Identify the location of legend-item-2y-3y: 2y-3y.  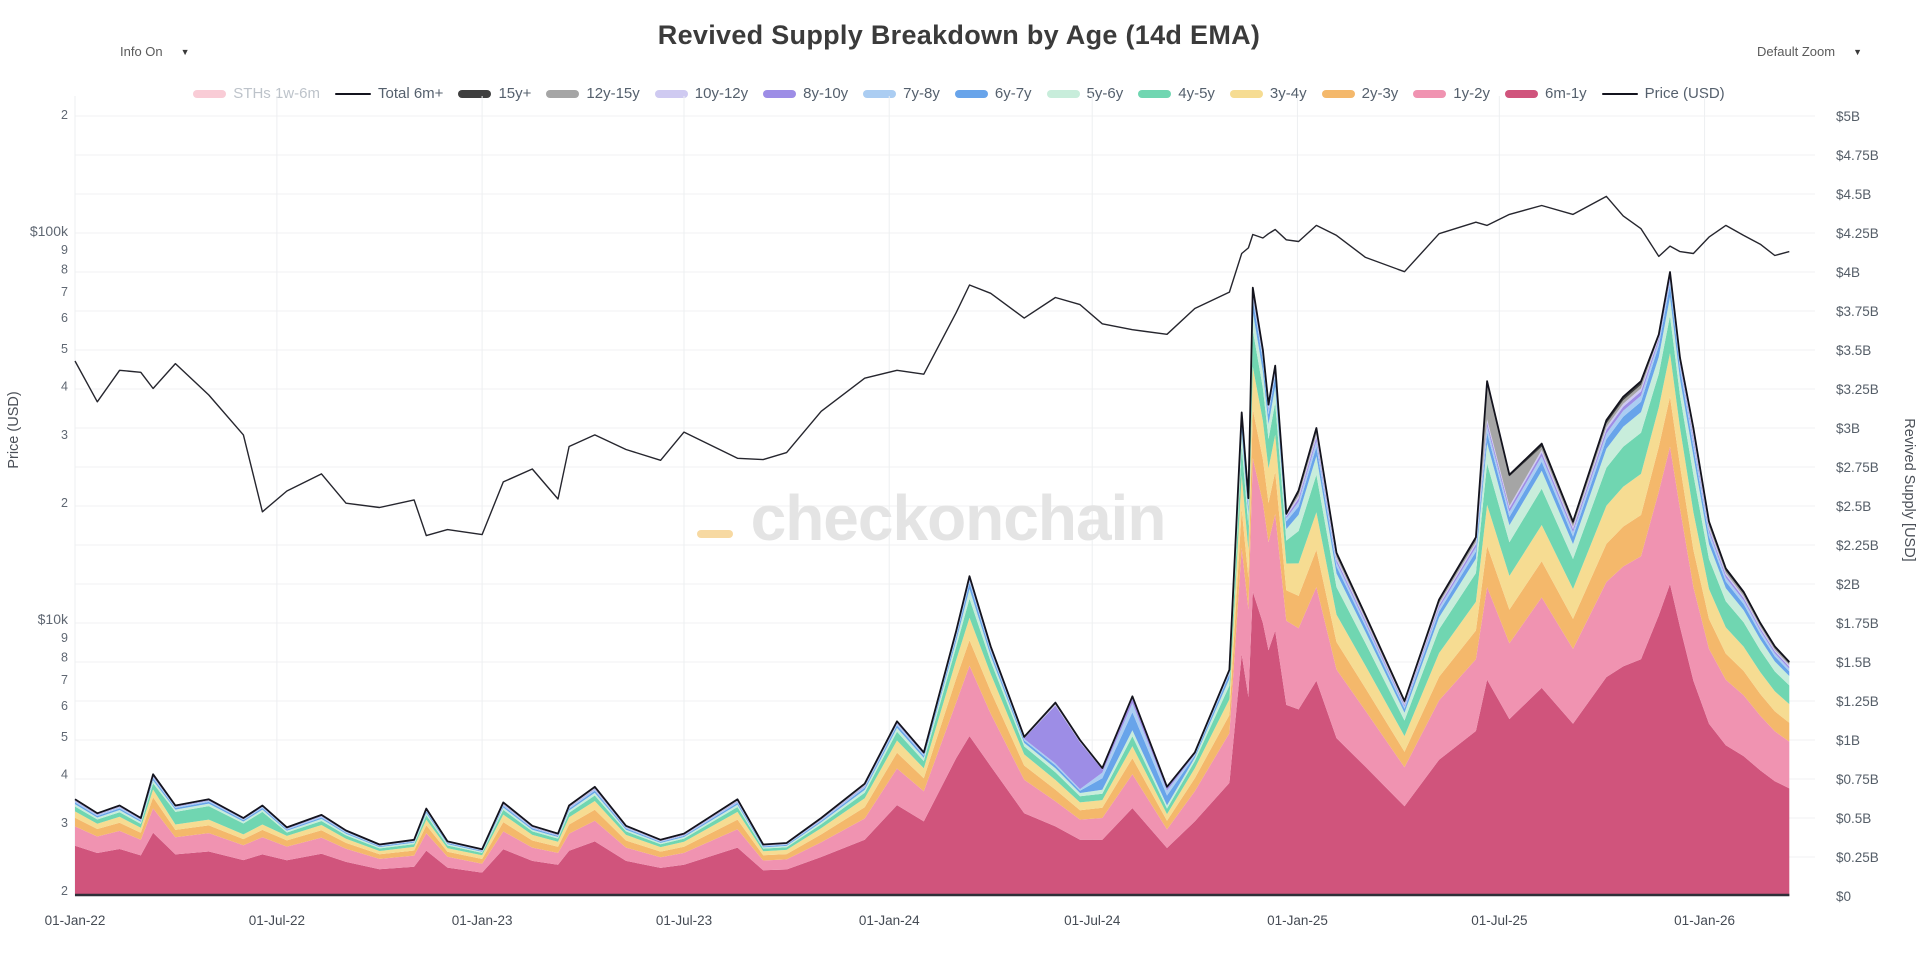
(1359, 93).